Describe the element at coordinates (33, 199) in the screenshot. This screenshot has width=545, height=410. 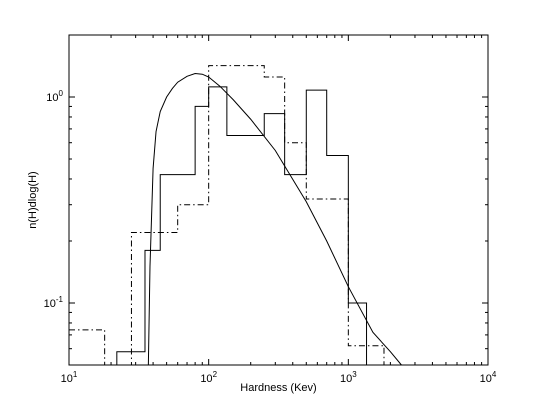
I see `y-axis-label: n(H)dlog(H)` at that location.